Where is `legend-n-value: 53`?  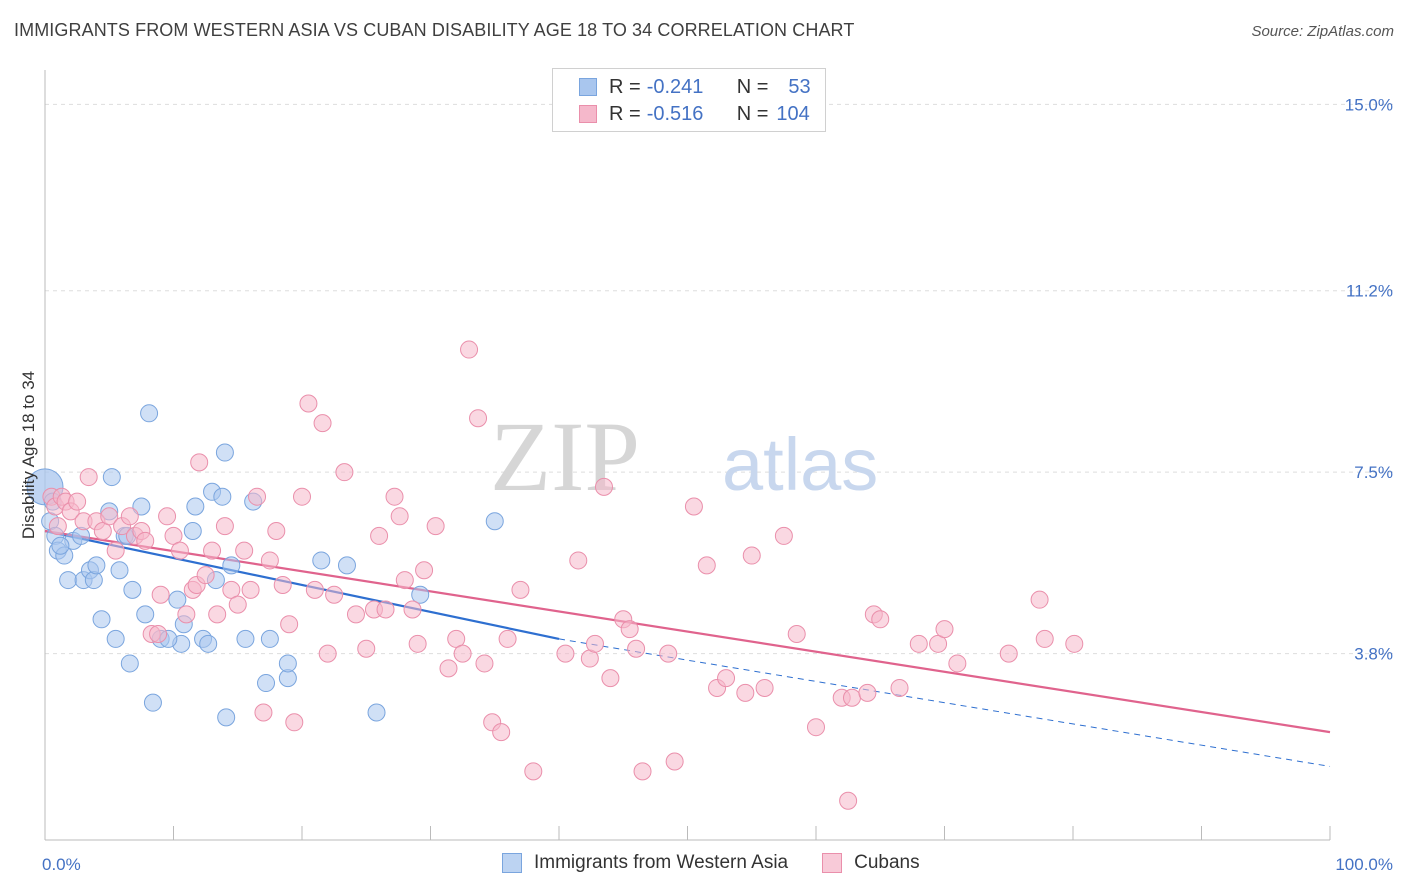 legend-n-value: 53 is located at coordinates (799, 86).